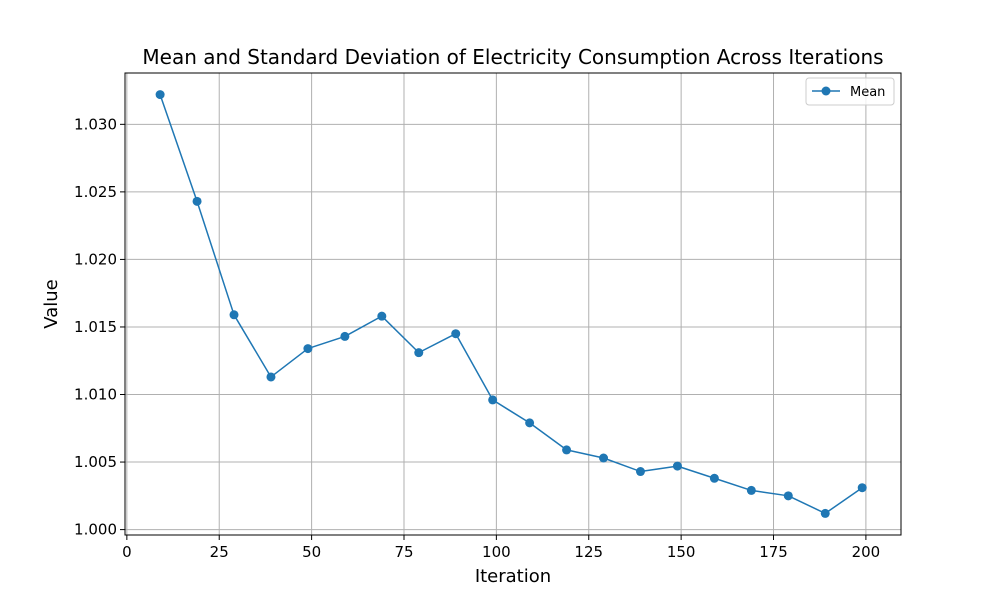 This screenshot has width=1000, height=600. I want to click on x-tick-label: 175, so click(773, 552).